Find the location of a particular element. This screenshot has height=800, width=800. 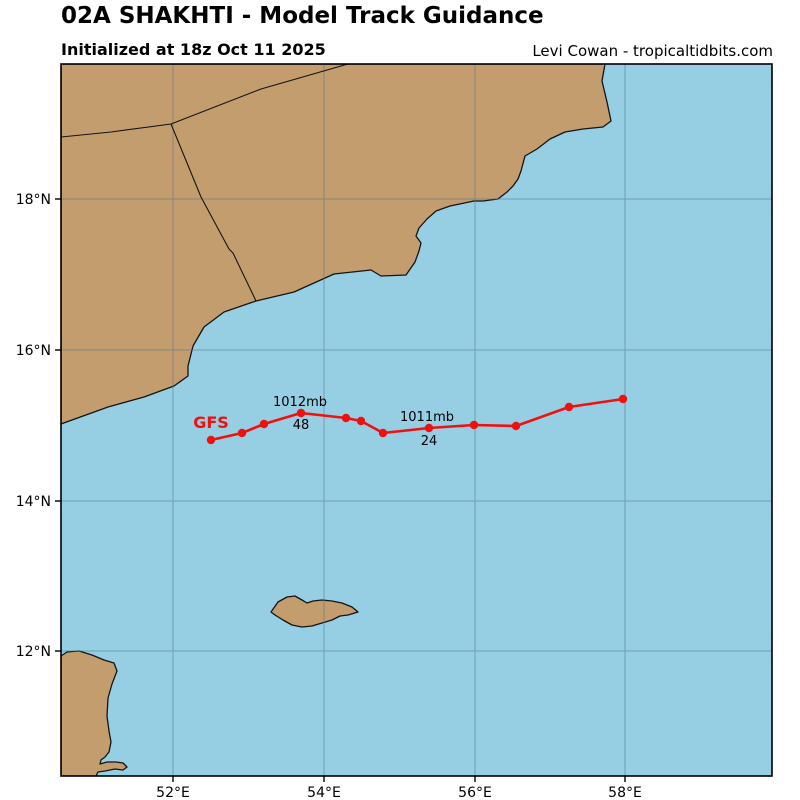

border-northeast is located at coordinates (259, 94).